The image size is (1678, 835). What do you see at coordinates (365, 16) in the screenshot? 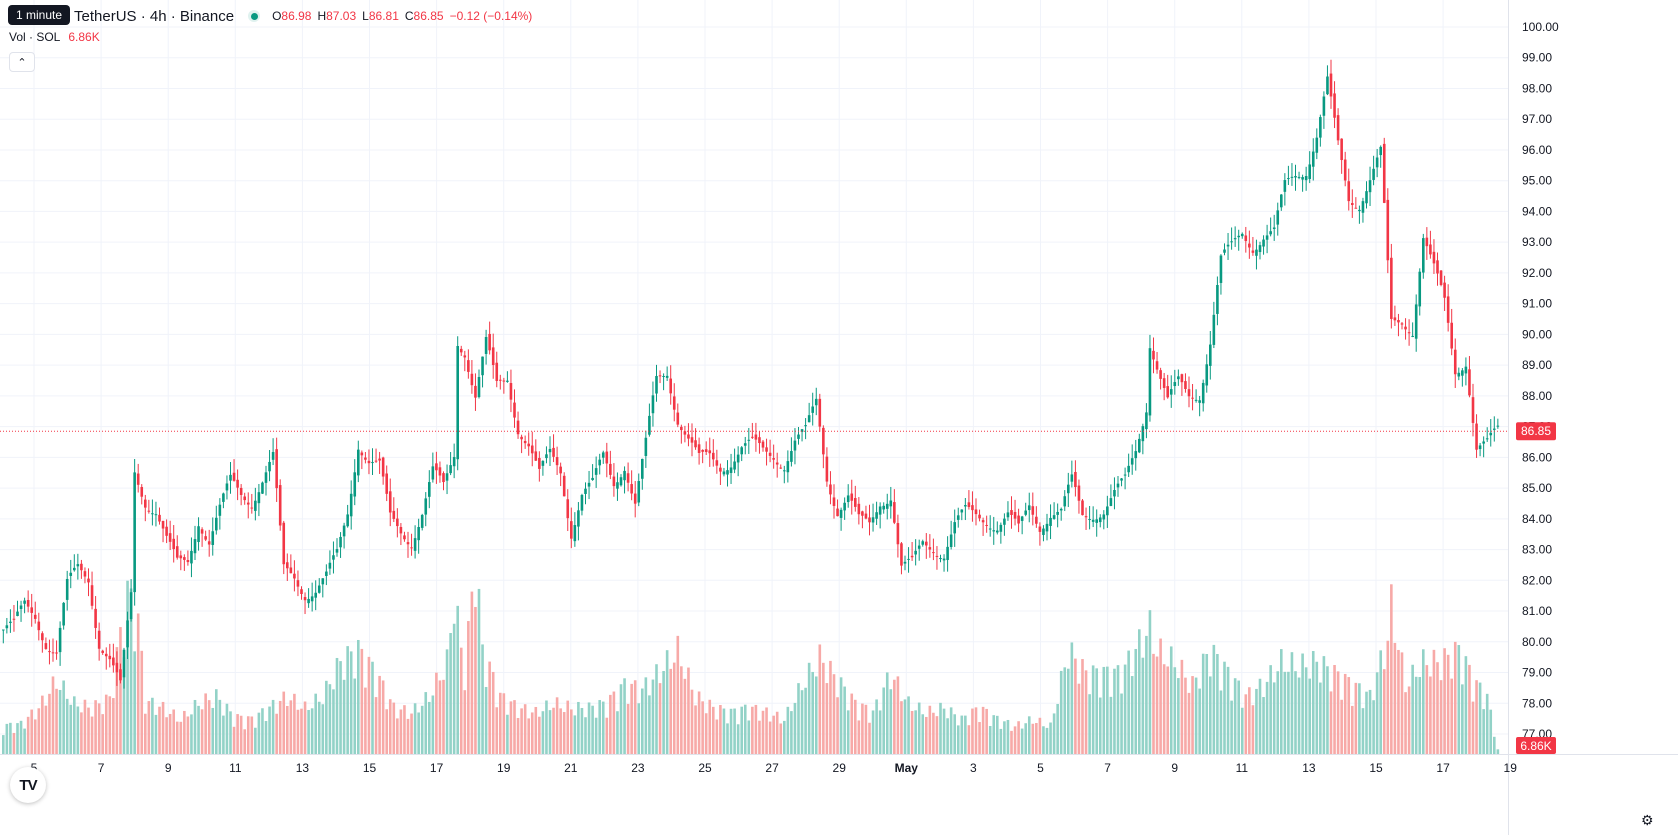
I see `low-label: L` at bounding box center [365, 16].